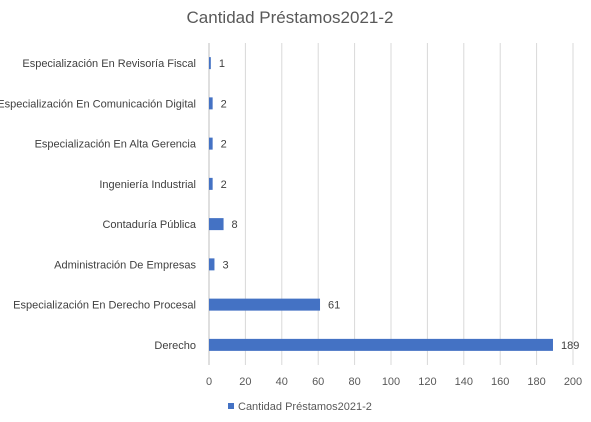 The height and width of the screenshot is (422, 591). What do you see at coordinates (235, 225) in the screenshot?
I see `data-label: 8` at bounding box center [235, 225].